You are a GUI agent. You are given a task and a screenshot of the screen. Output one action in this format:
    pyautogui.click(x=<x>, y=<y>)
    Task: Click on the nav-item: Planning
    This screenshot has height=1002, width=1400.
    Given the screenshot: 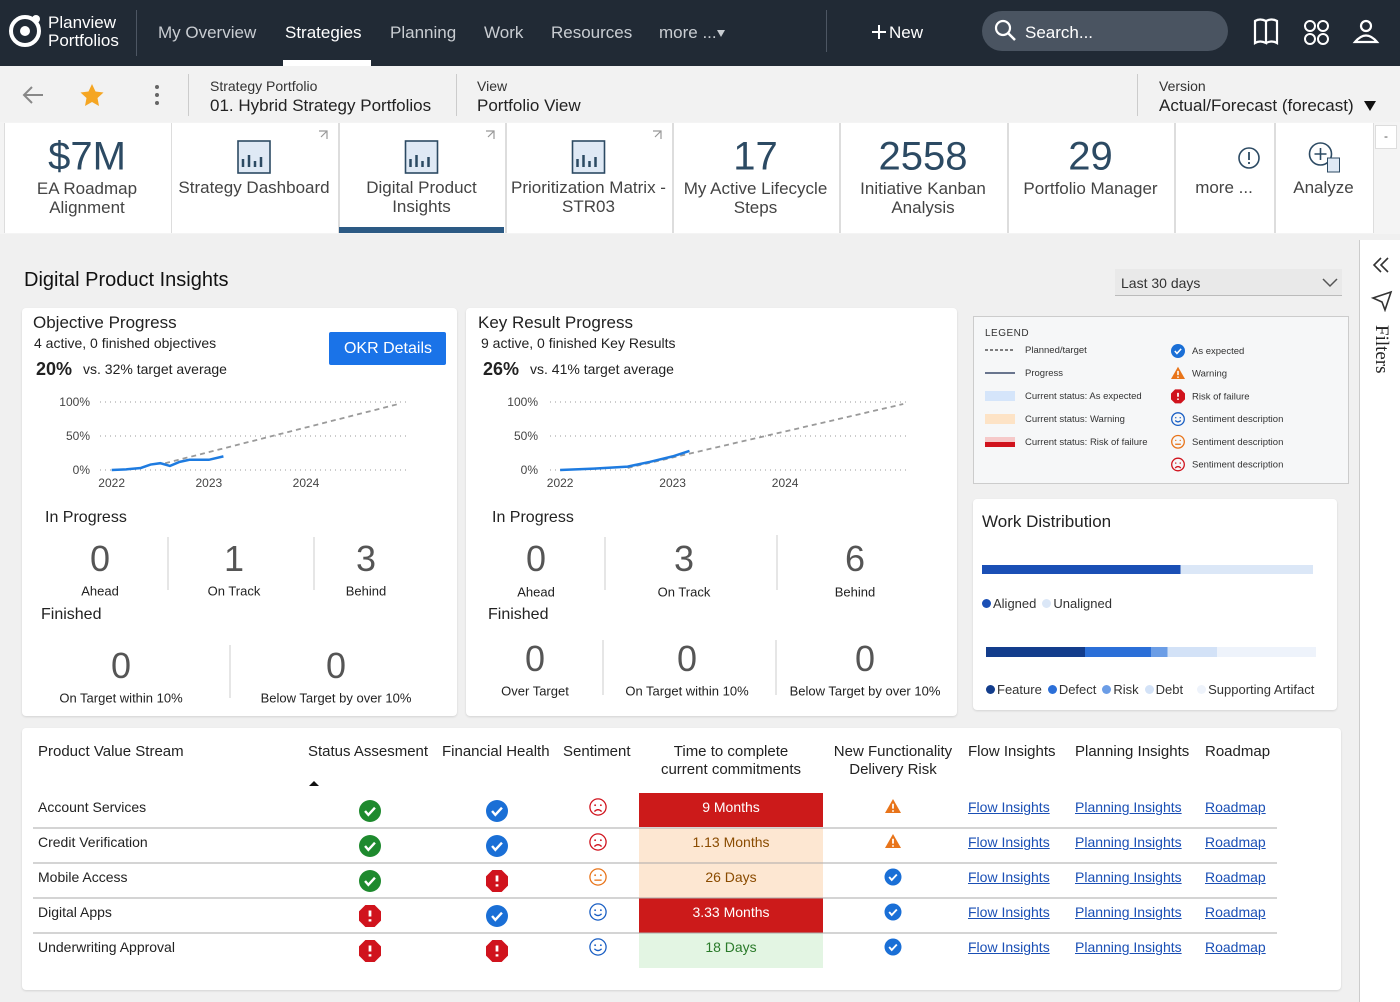 What is the action you would take?
    pyautogui.click(x=423, y=32)
    